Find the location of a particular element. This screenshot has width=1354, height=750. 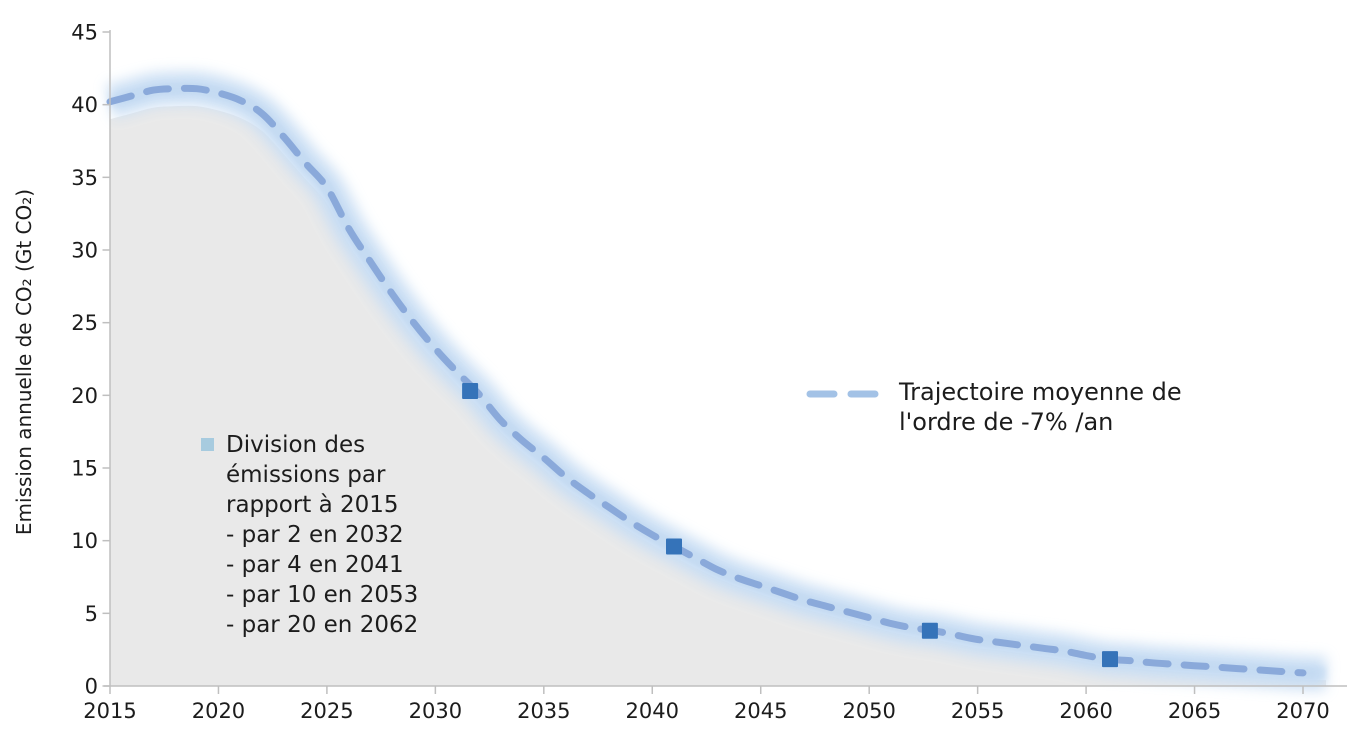

annotation-bullet-icon is located at coordinates (207, 444).